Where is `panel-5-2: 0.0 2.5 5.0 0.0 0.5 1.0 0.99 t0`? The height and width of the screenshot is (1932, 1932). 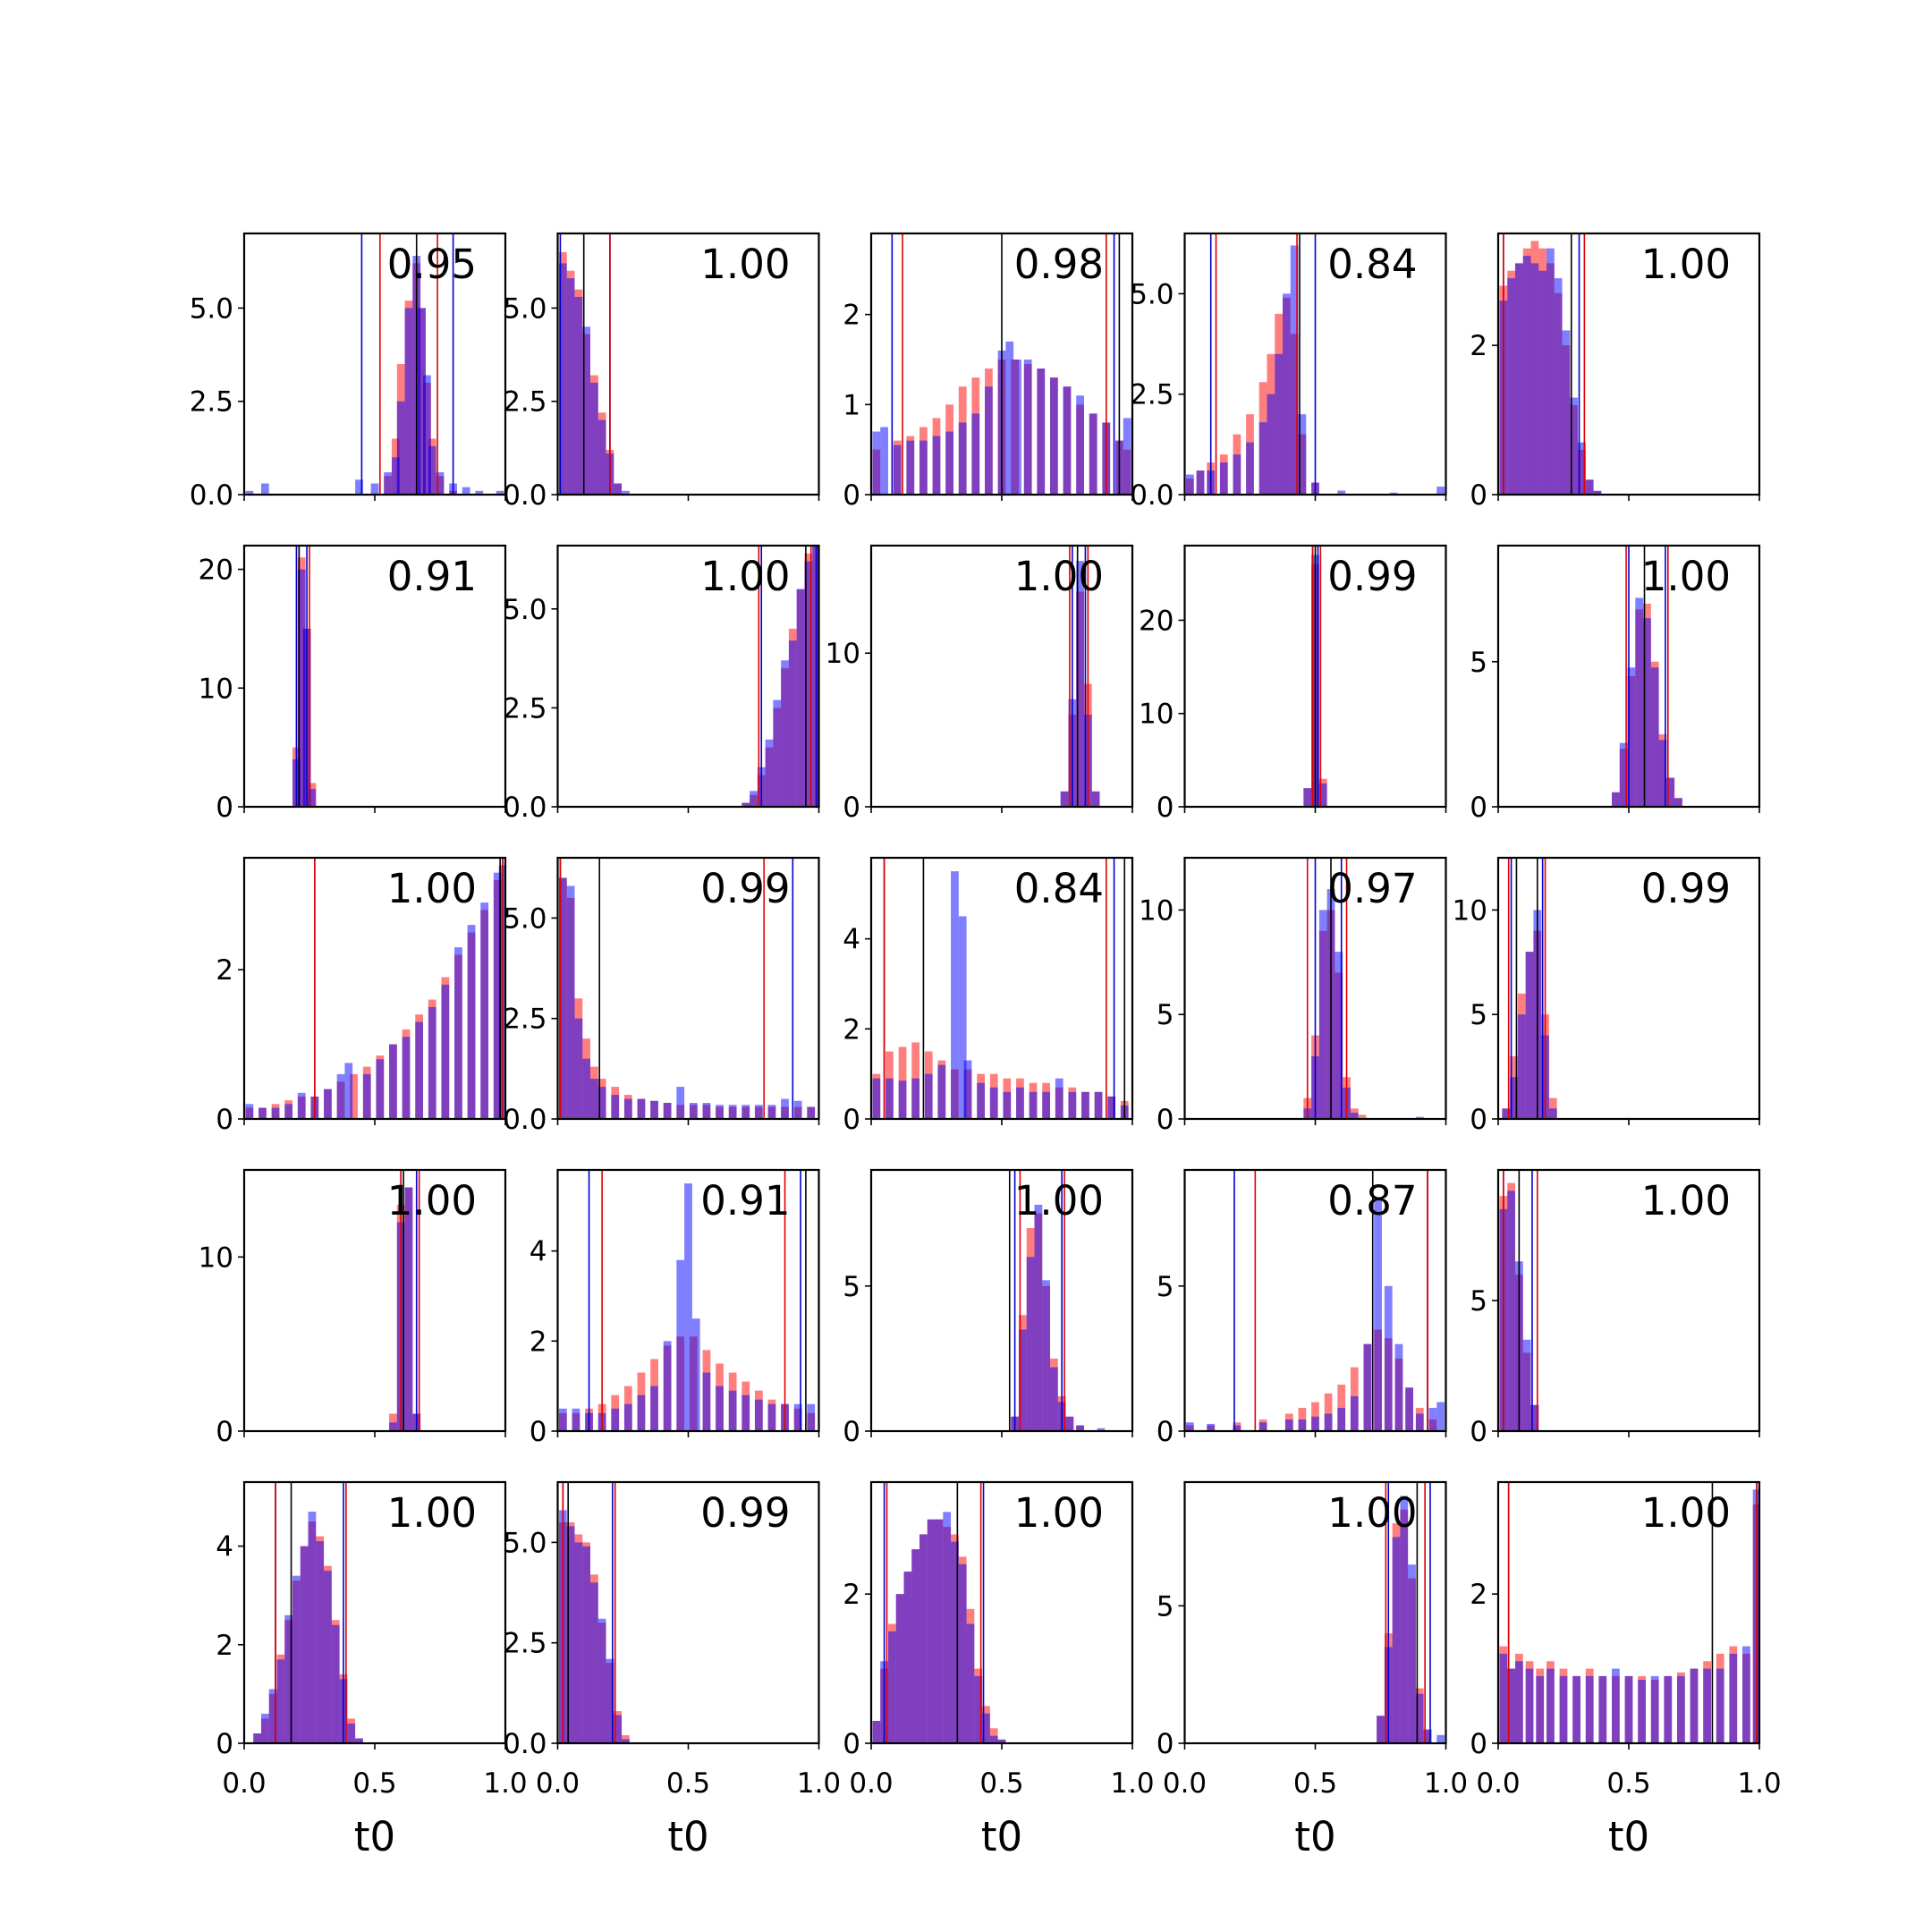 panel-5-2: 0.0 2.5 5.0 0.0 0.5 1.0 0.99 t0 is located at coordinates (672, 1670).